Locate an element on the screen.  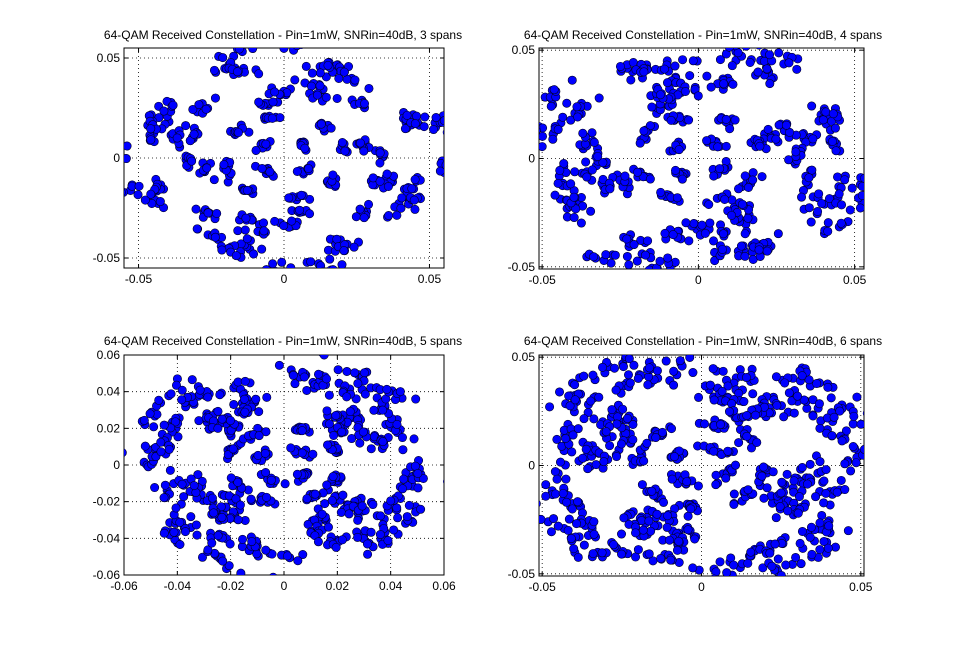
x-tick-label: 0.02 is located at coordinates (338, 586).